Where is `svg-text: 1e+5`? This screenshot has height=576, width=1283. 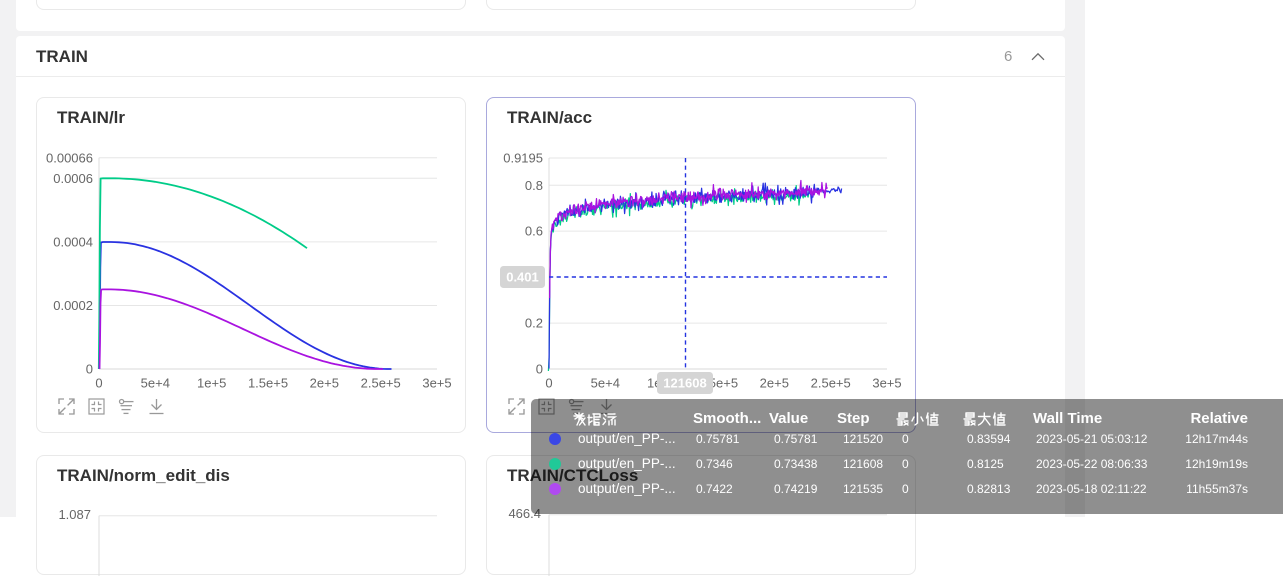 svg-text: 1e+5 is located at coordinates (211, 383).